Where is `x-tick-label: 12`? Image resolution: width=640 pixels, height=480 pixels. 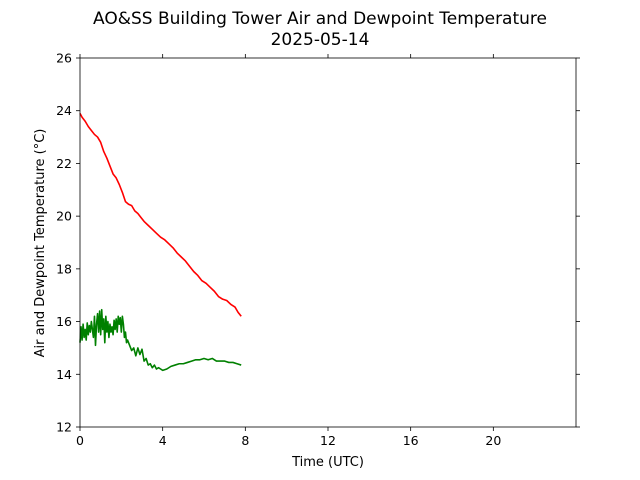
x-tick-label: 12 is located at coordinates (328, 440).